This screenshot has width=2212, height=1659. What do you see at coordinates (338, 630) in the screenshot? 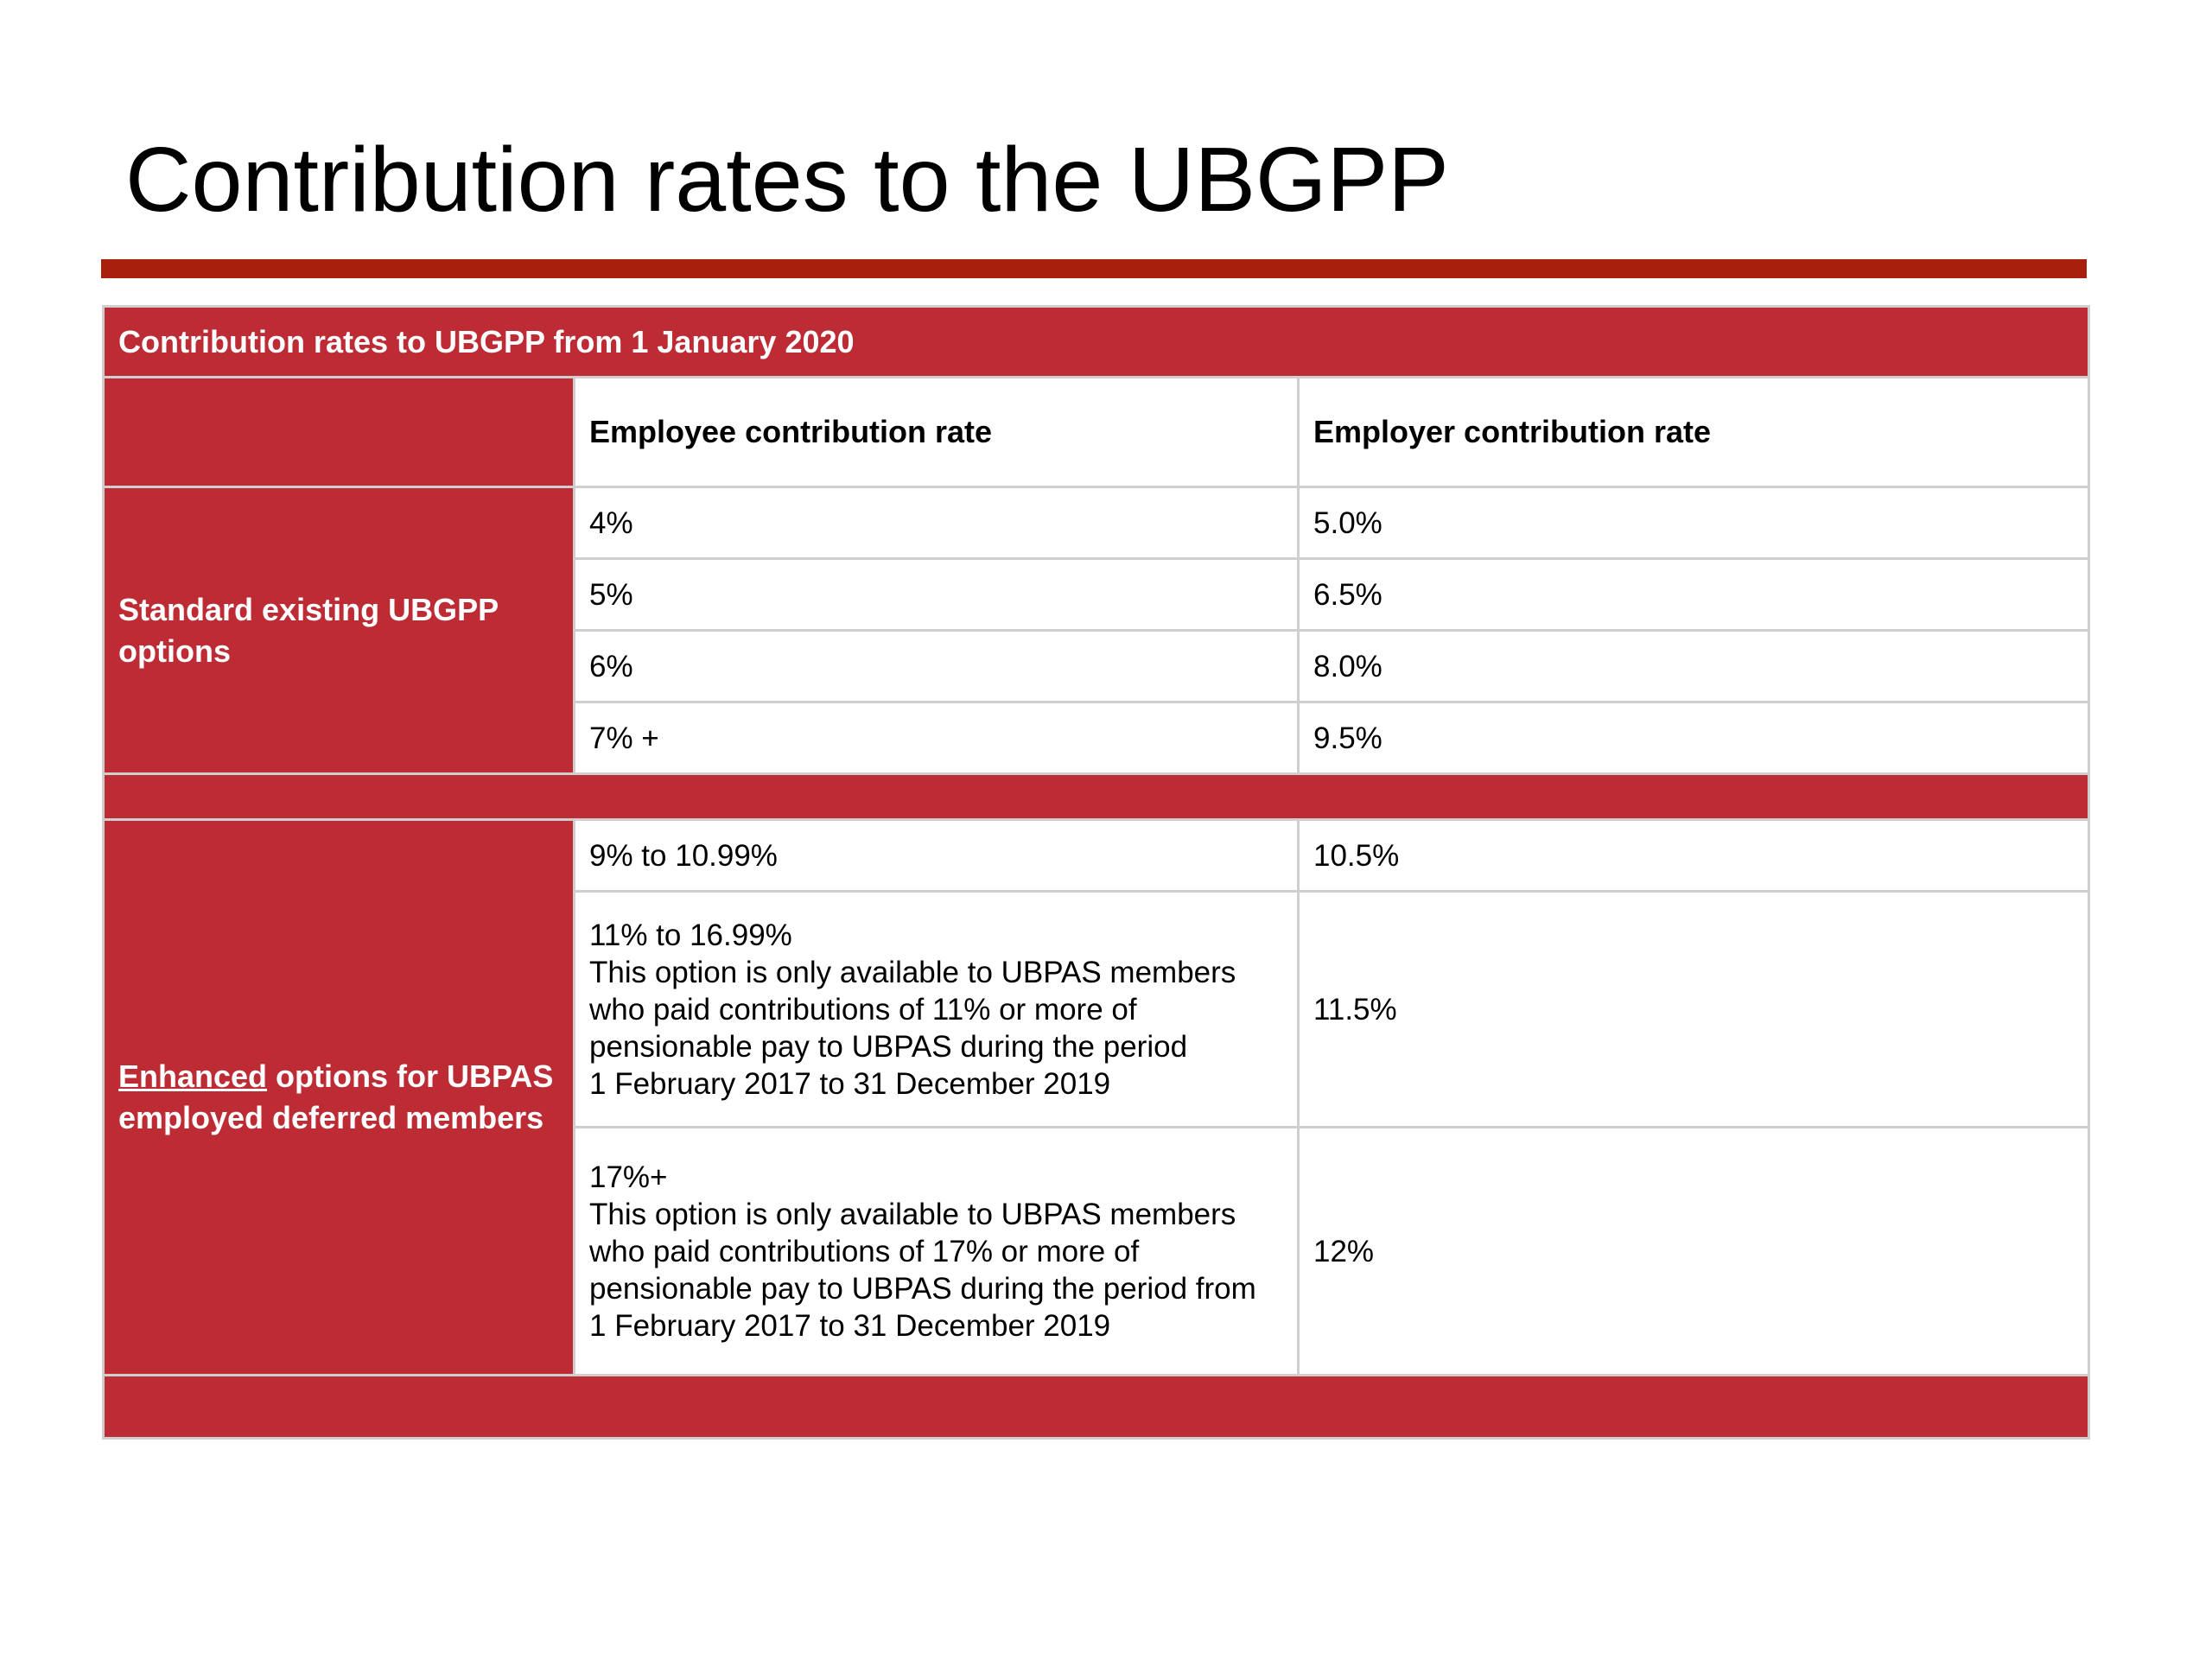
I see `standard-options-label: Standard existing UBGPP options` at bounding box center [338, 630].